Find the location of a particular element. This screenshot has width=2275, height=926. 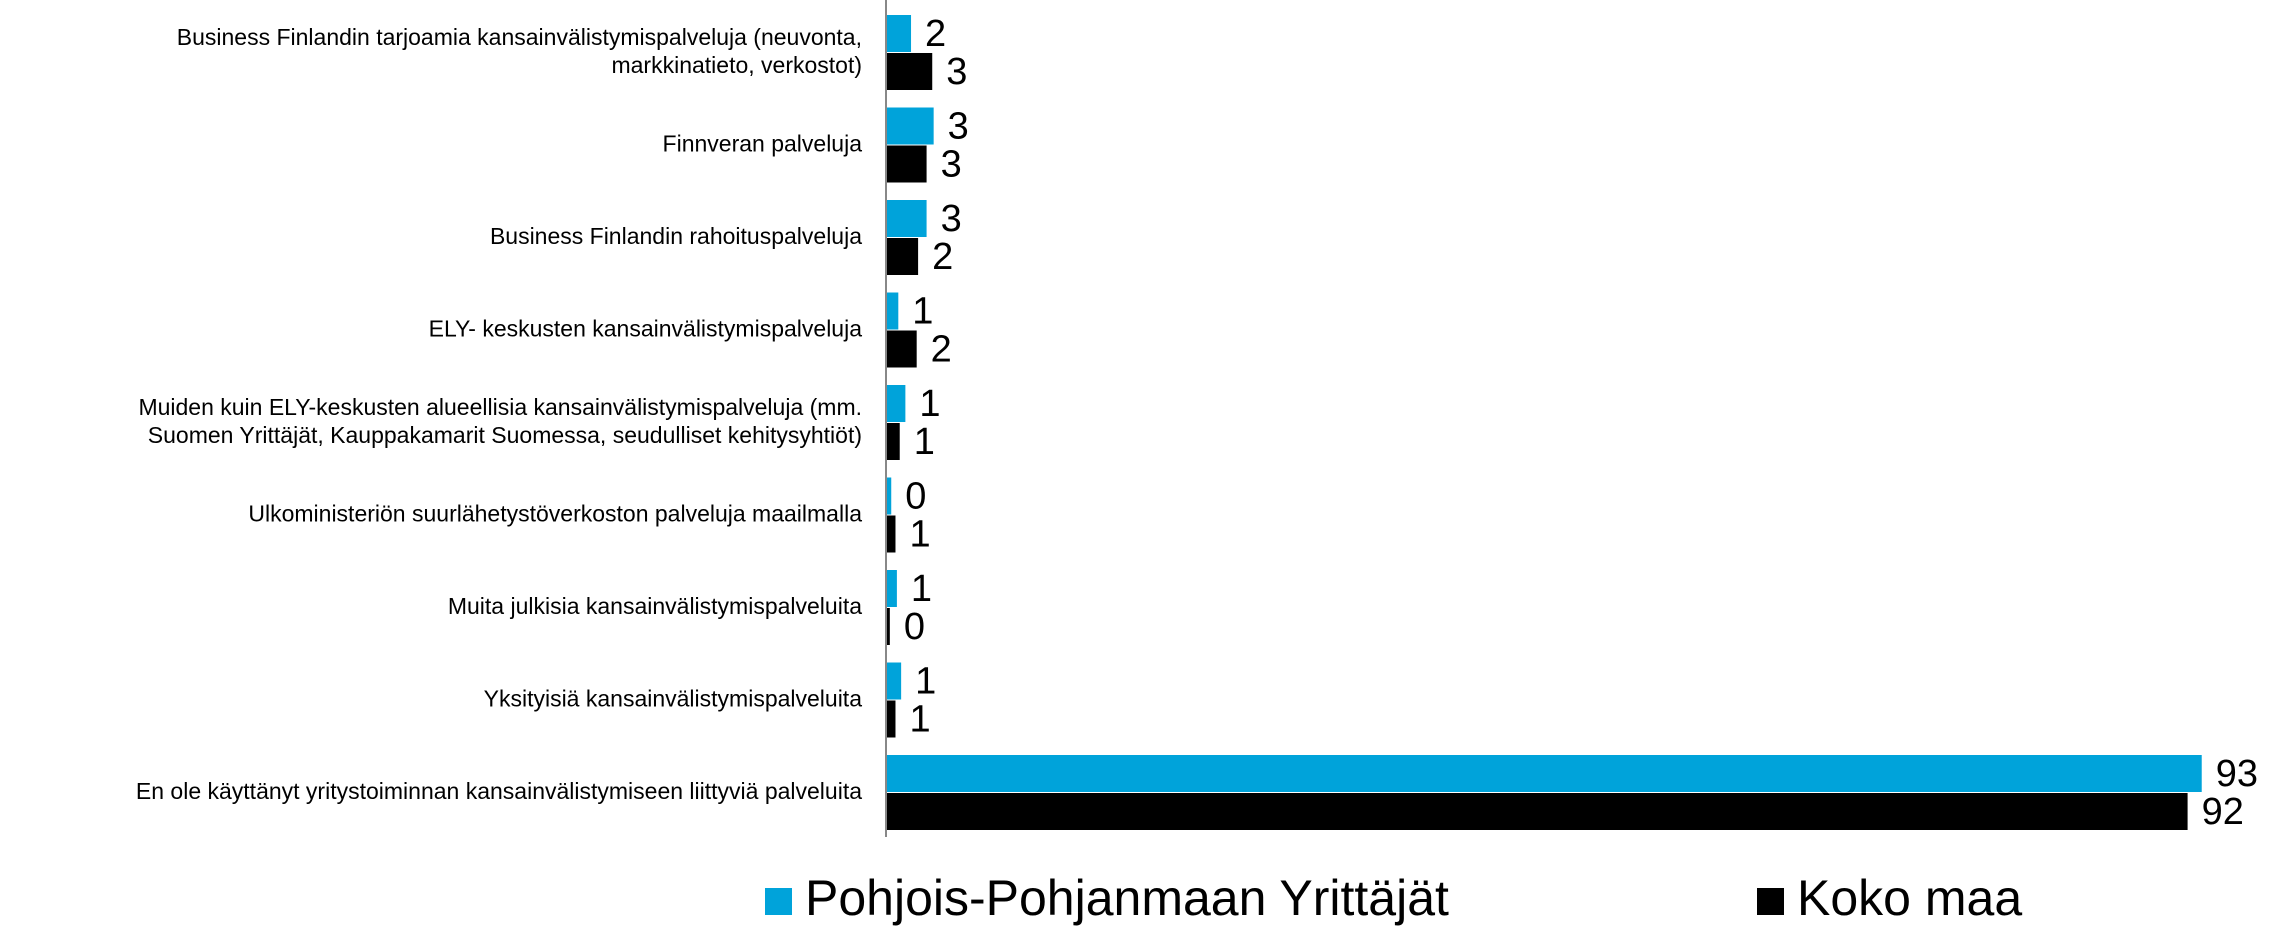

legend-label: Koko maa is located at coordinates (1909, 898).